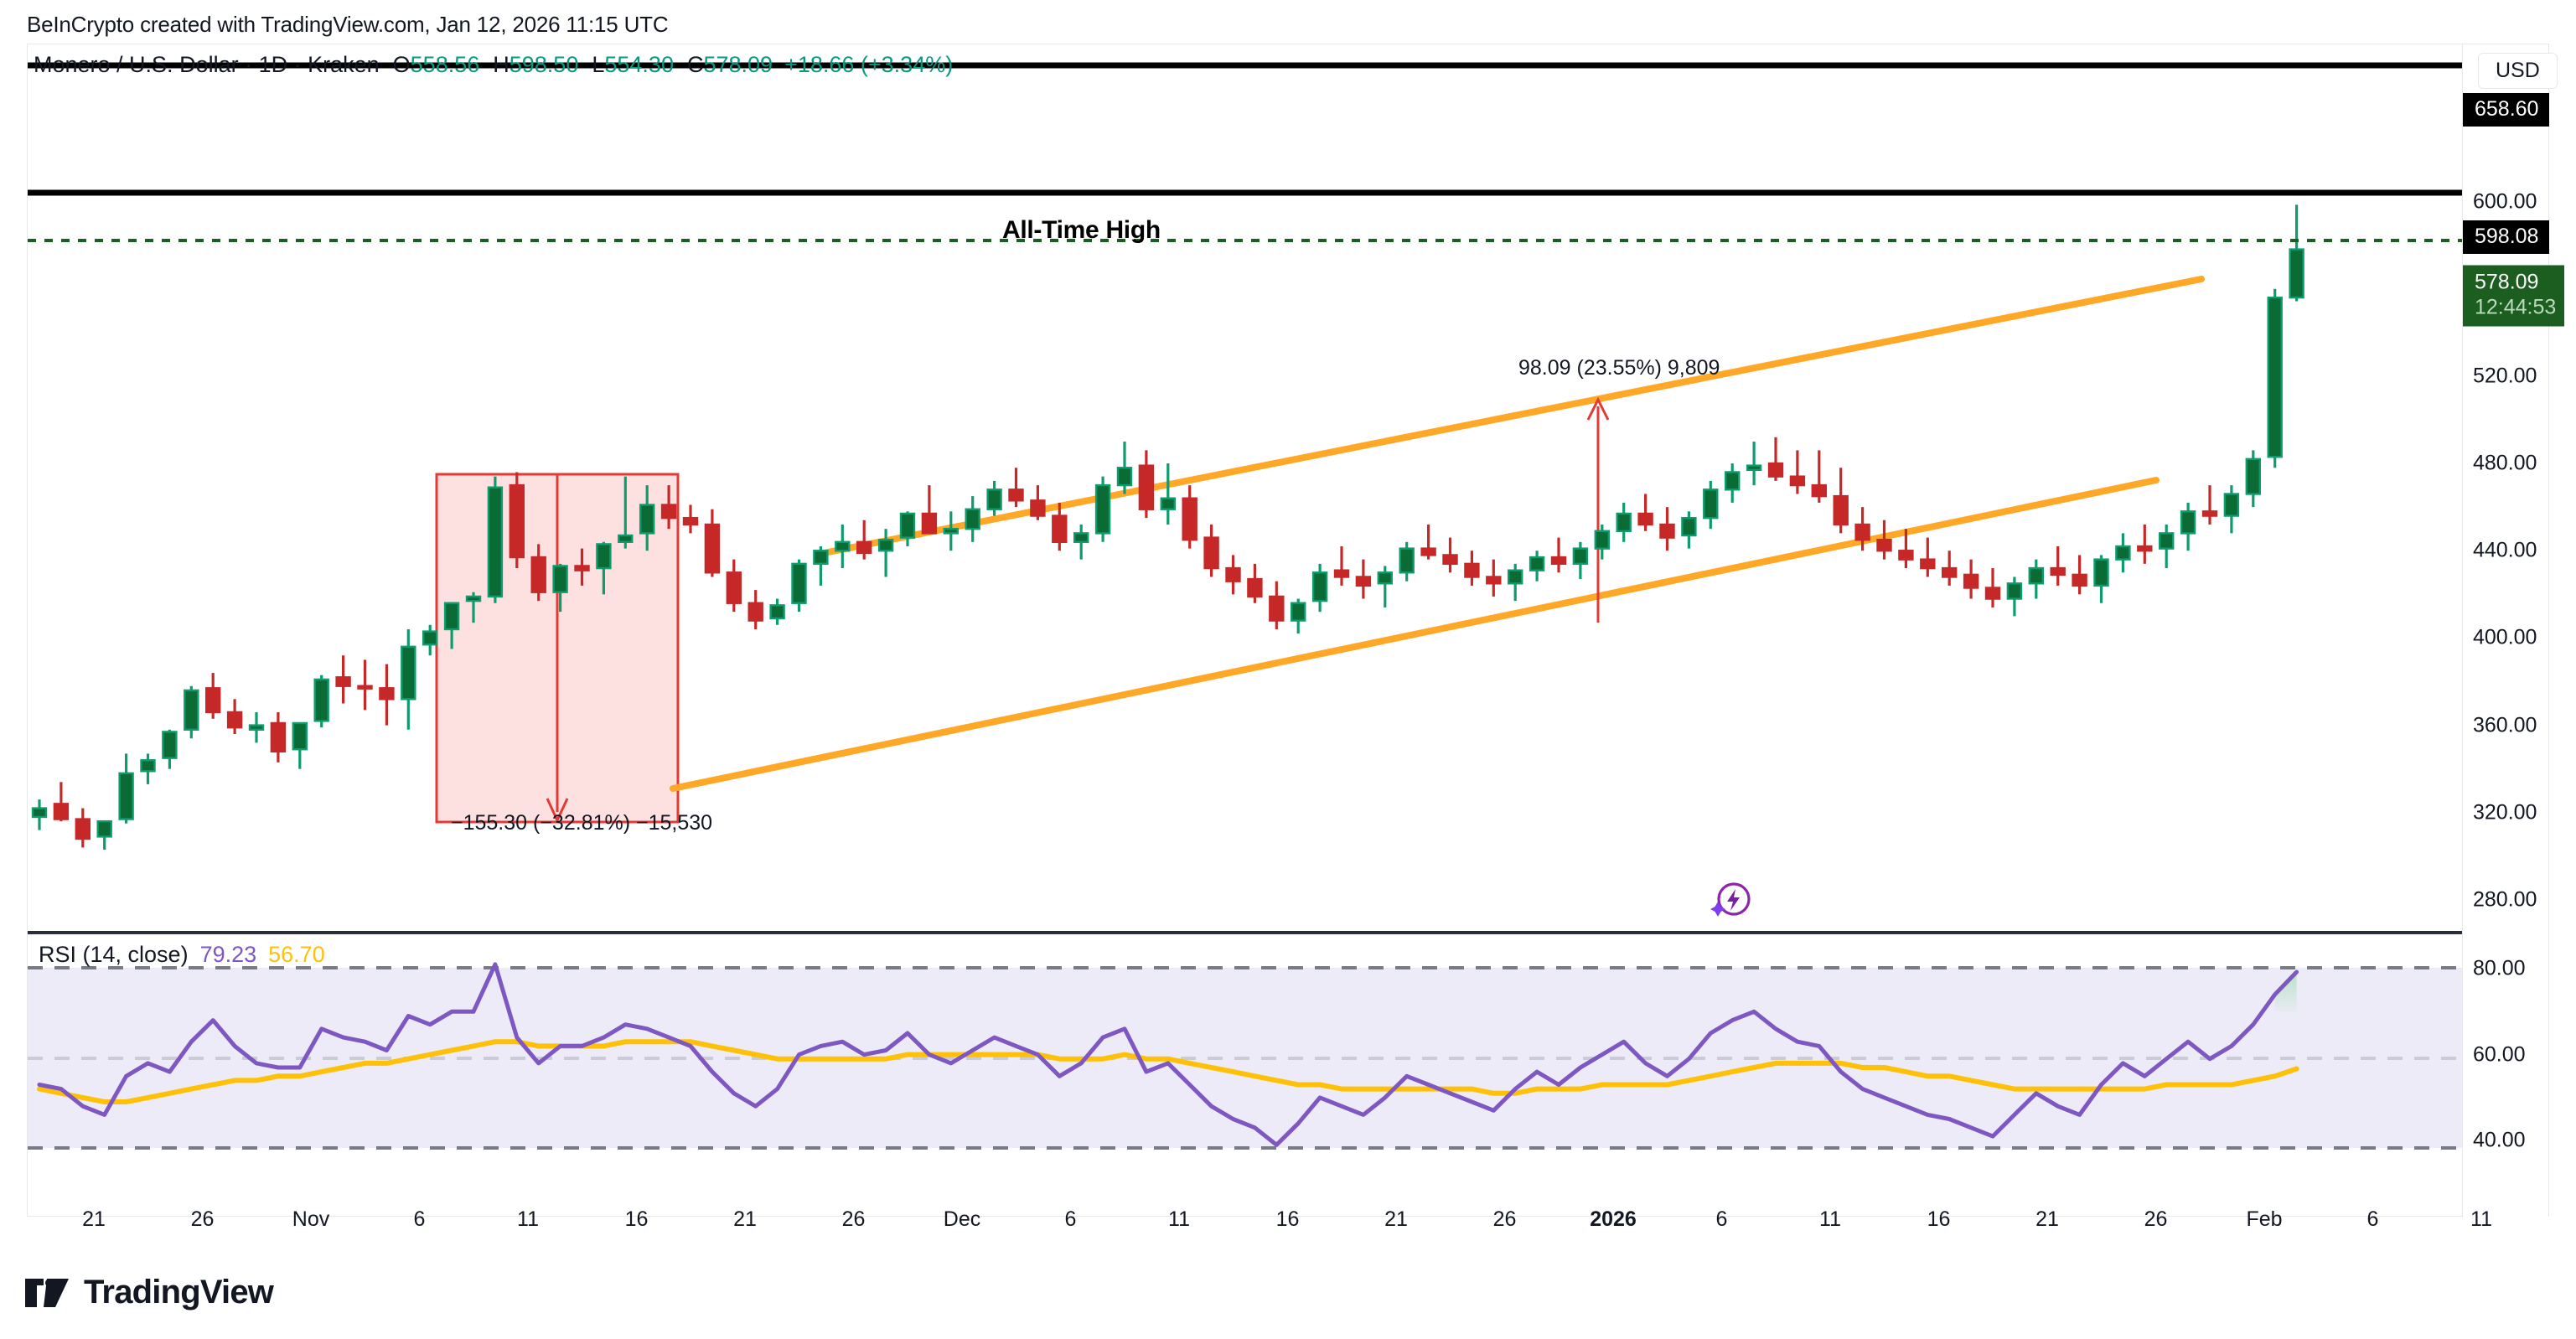 The width and height of the screenshot is (2576, 1339). I want to click on price-tick: 280.00, so click(2505, 899).